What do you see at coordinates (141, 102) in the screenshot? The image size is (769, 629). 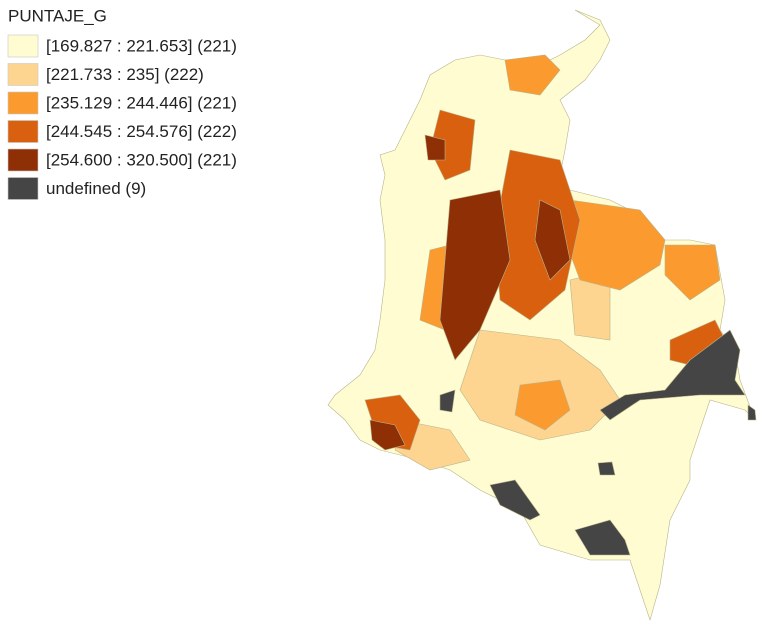 I see `legend-label: [235.129 : 244.446] (221)` at bounding box center [141, 102].